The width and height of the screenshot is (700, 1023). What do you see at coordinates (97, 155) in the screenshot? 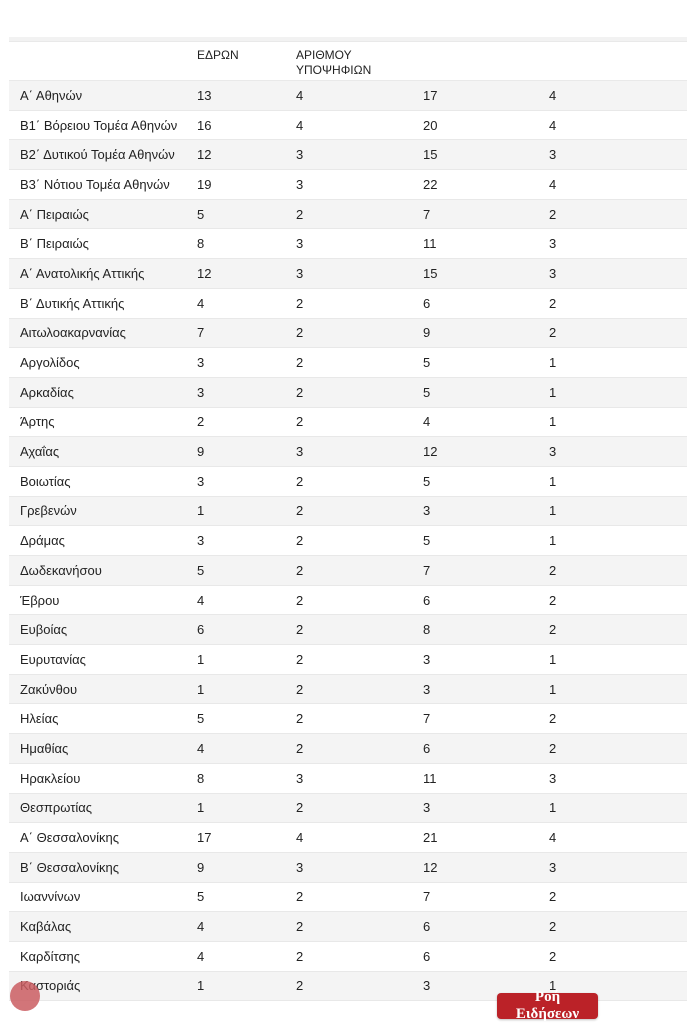
I see `district-cell: Β2΄ Δυτικού Τομέα Αθηνών` at bounding box center [97, 155].